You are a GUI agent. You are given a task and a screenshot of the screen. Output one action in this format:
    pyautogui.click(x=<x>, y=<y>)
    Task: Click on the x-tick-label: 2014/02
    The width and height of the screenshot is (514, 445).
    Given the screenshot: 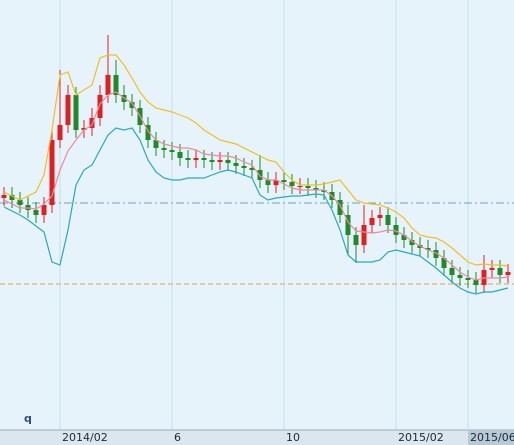 What is the action you would take?
    pyautogui.click(x=85, y=437)
    